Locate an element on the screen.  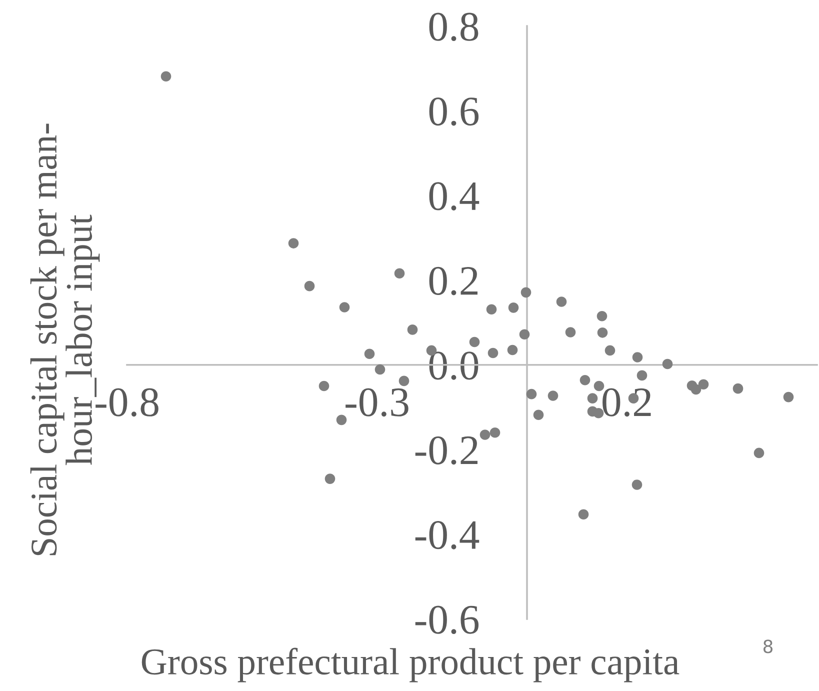
x-tick-label: -0.3 is located at coordinates (377, 402).